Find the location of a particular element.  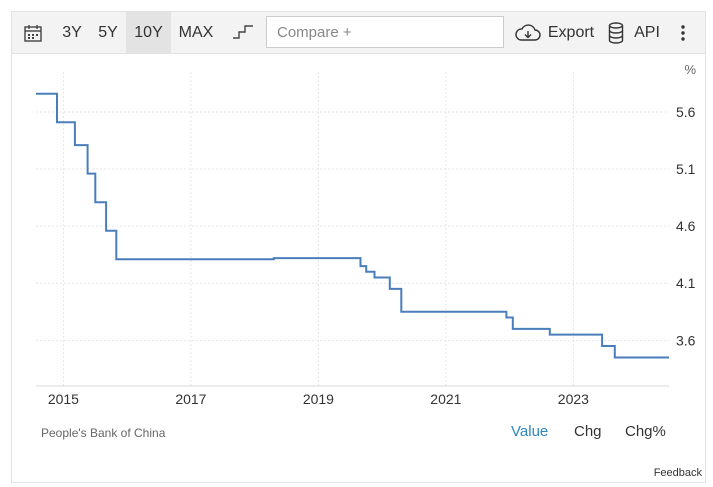

y-tick-label: 4.6 is located at coordinates (686, 226).